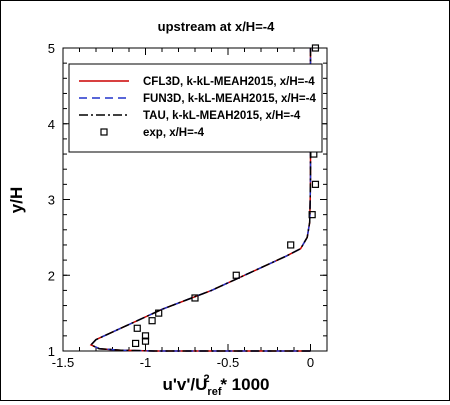 This screenshot has height=405, width=450. Describe the element at coordinates (216, 26) in the screenshot. I see `chart-title: upstream at x/H=-4` at that location.